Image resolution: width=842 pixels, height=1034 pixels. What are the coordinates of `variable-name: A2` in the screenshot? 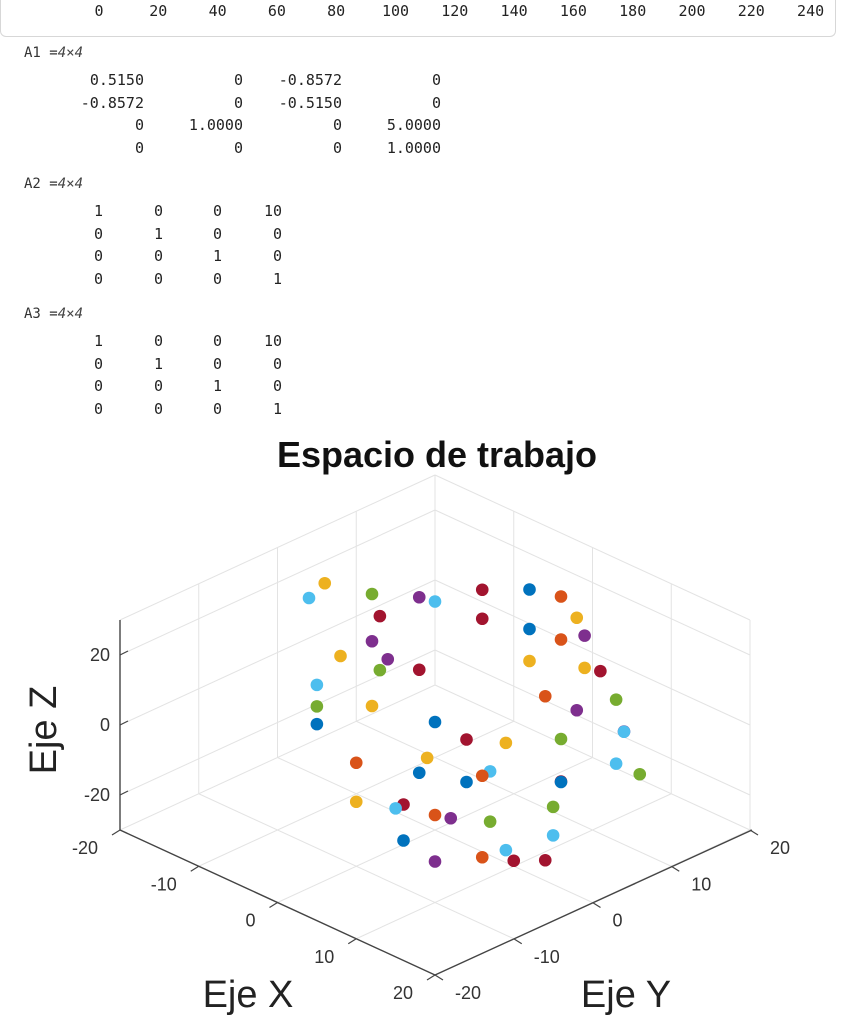 It's located at (32, 184).